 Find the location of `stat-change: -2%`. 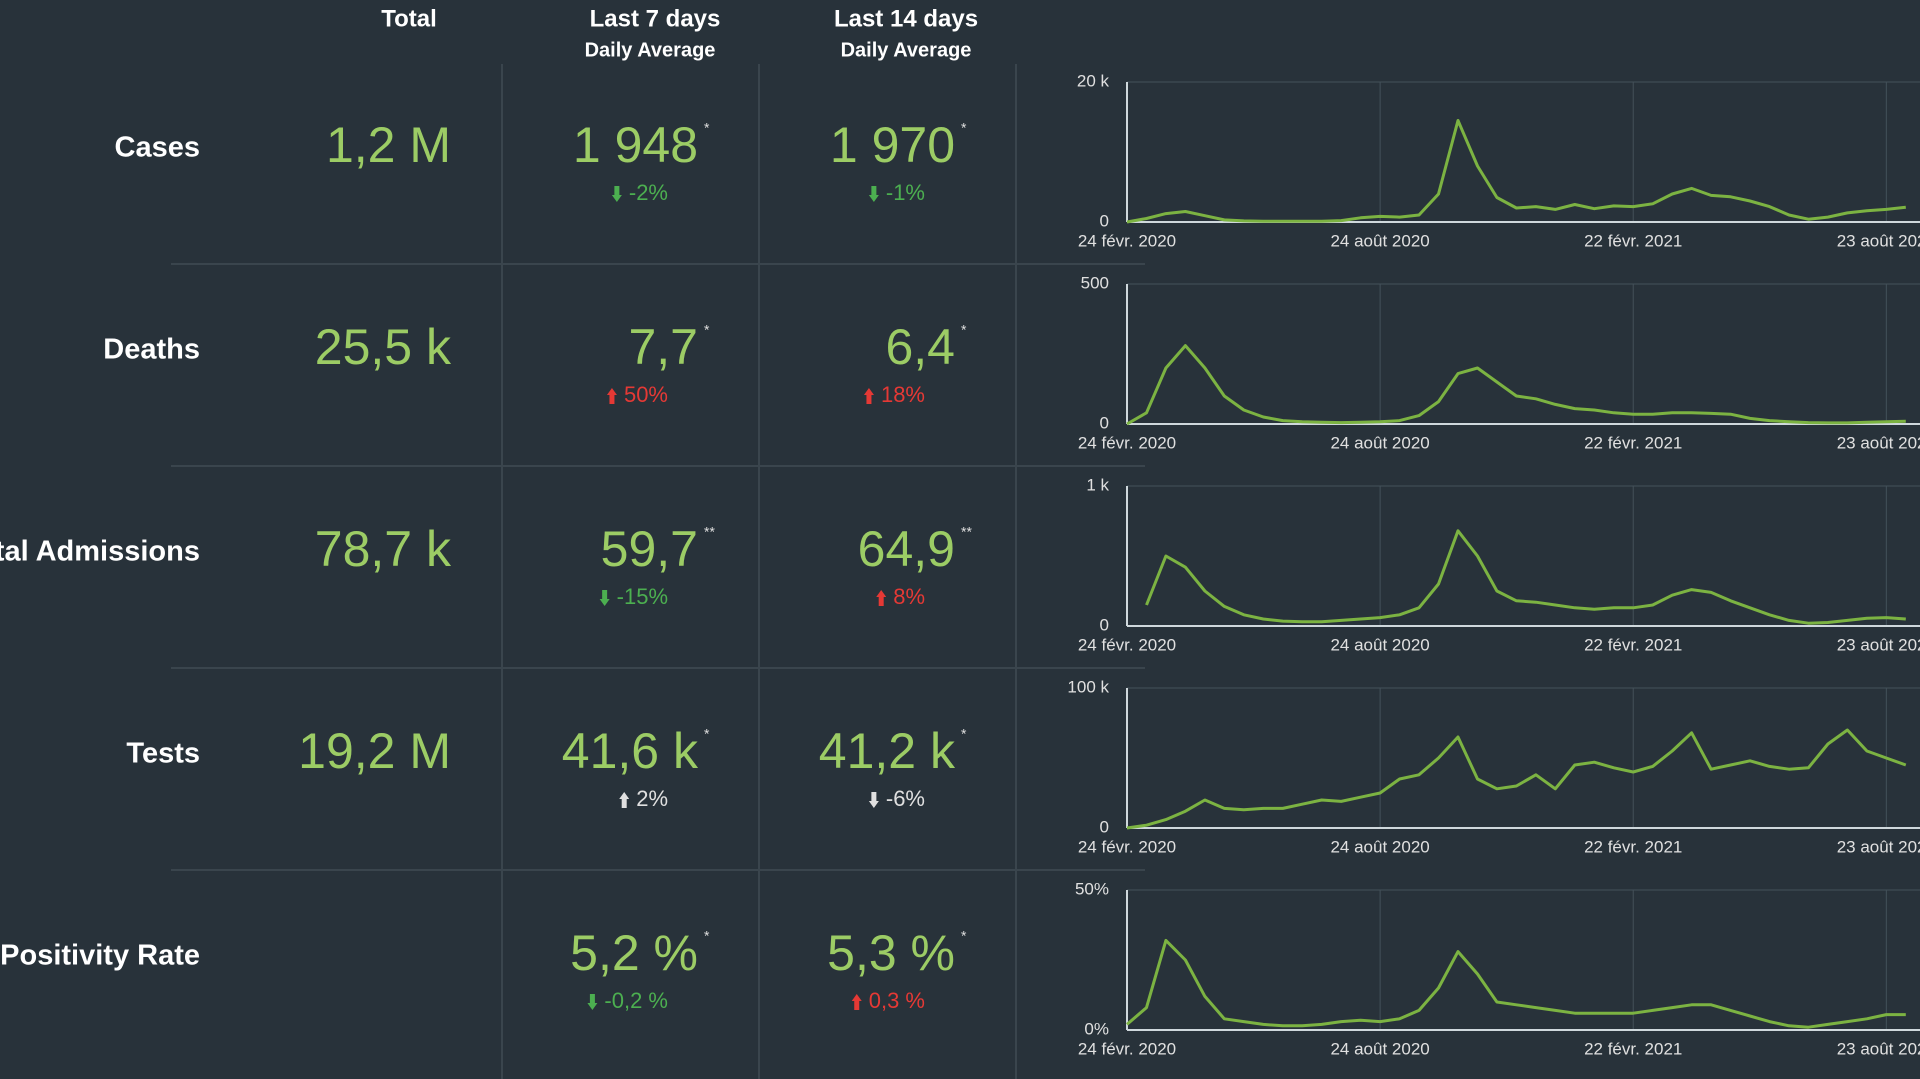

stat-change: -2% is located at coordinates (648, 192).